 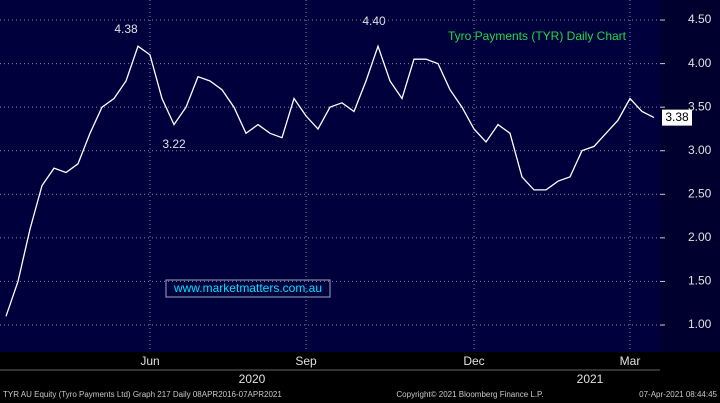 I want to click on year-label: 2021, so click(x=590, y=379).